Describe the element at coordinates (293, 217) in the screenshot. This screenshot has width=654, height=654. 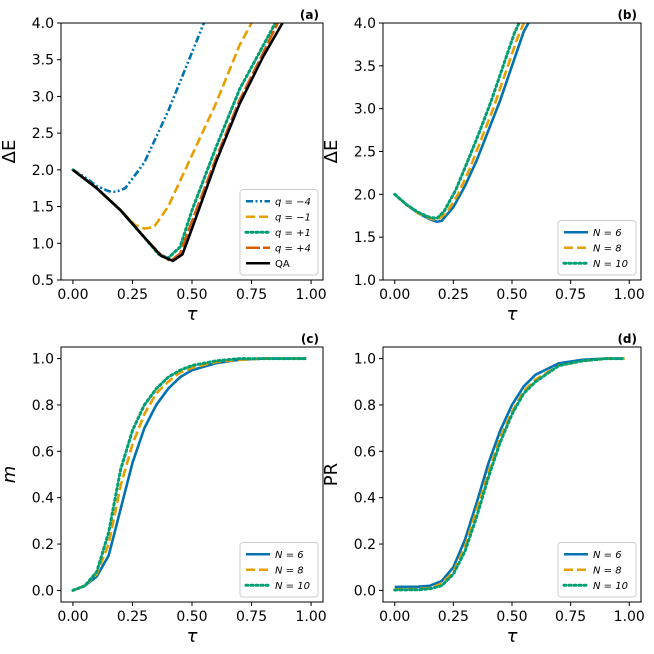
I see `legend-label: q = −1` at that location.